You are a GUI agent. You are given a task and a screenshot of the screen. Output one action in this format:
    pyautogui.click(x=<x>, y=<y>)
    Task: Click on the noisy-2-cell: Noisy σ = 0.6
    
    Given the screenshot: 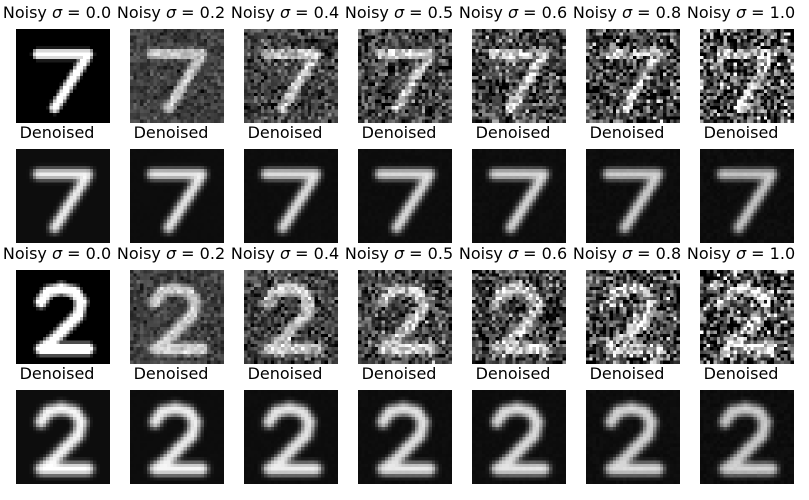 What is the action you would take?
    pyautogui.click(x=513, y=302)
    